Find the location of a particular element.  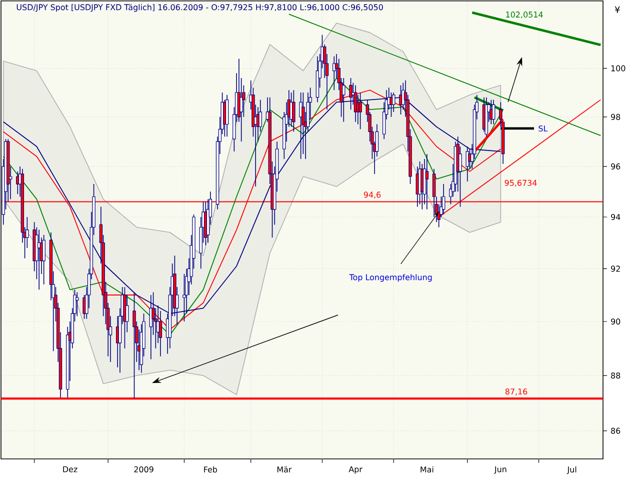

y-axis-title: ¥ is located at coordinates (617, 9).